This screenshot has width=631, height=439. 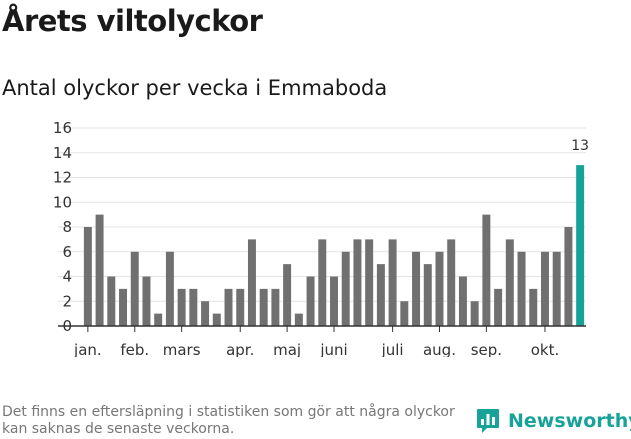 What do you see at coordinates (569, 421) in the screenshot?
I see `brand-name: Newsworthy` at bounding box center [569, 421].